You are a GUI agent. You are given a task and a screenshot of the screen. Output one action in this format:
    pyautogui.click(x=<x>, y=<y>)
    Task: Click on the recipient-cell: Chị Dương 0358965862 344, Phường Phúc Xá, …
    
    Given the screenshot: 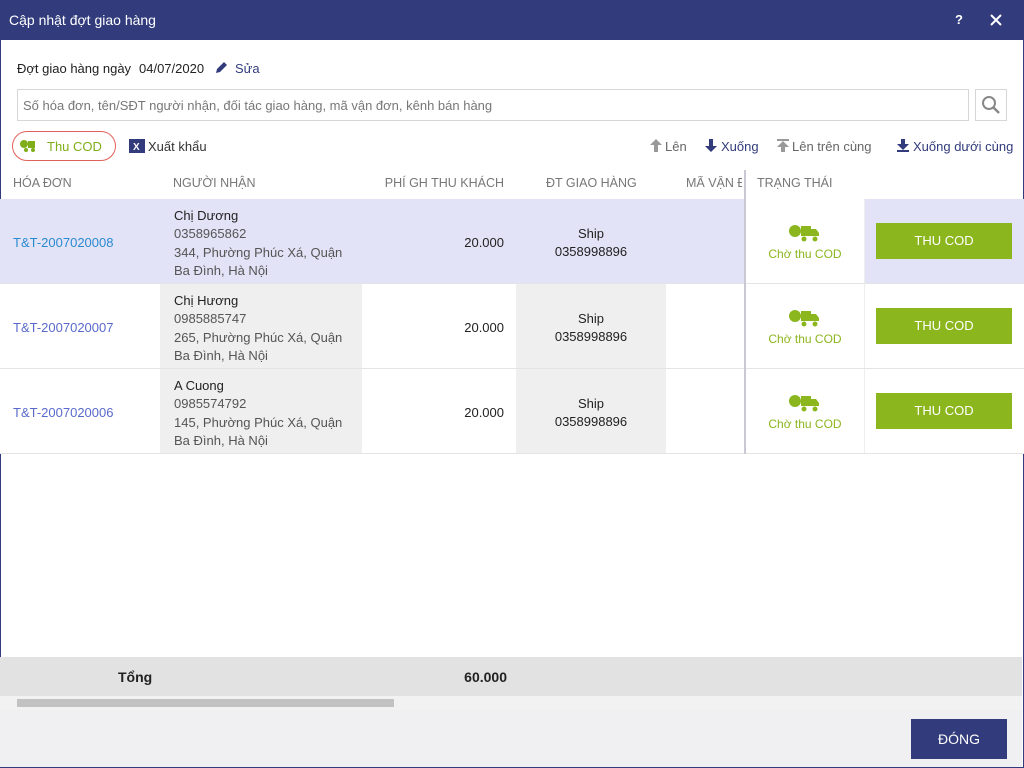 What is the action you would take?
    pyautogui.click(x=261, y=241)
    